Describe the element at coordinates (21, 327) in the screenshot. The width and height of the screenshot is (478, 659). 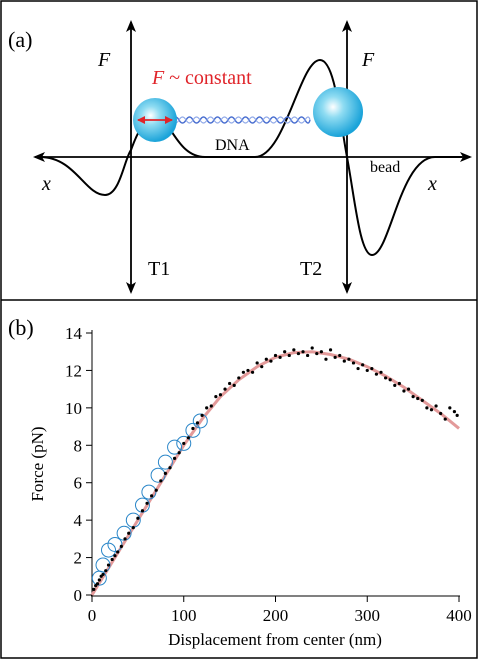
I see `panel-label: (b)` at that location.